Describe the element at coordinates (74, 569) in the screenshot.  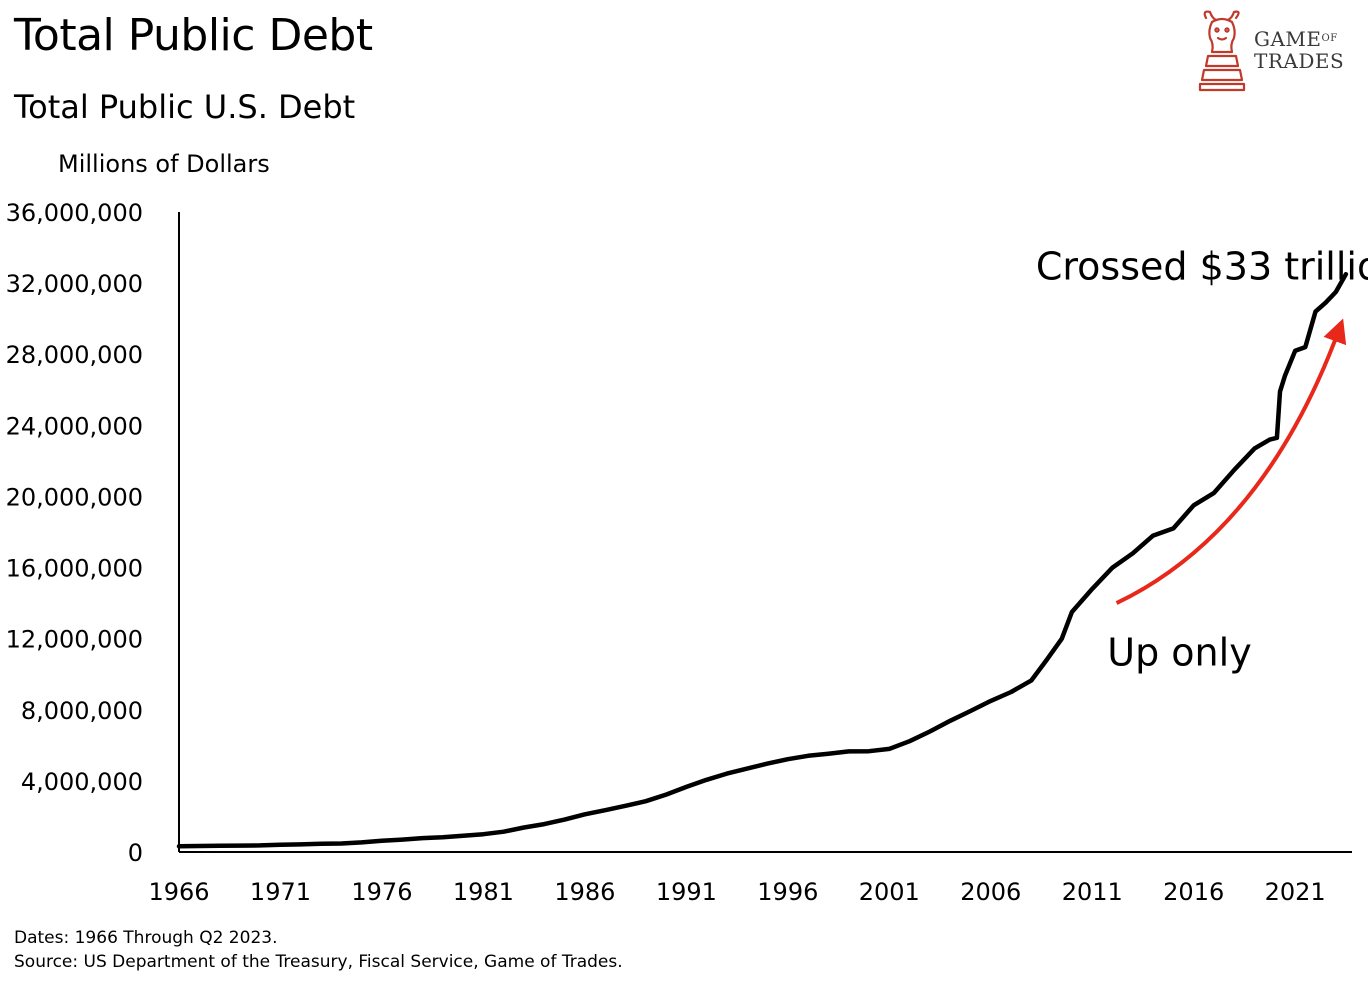
I see `y-tick-label: 16,000,000` at that location.